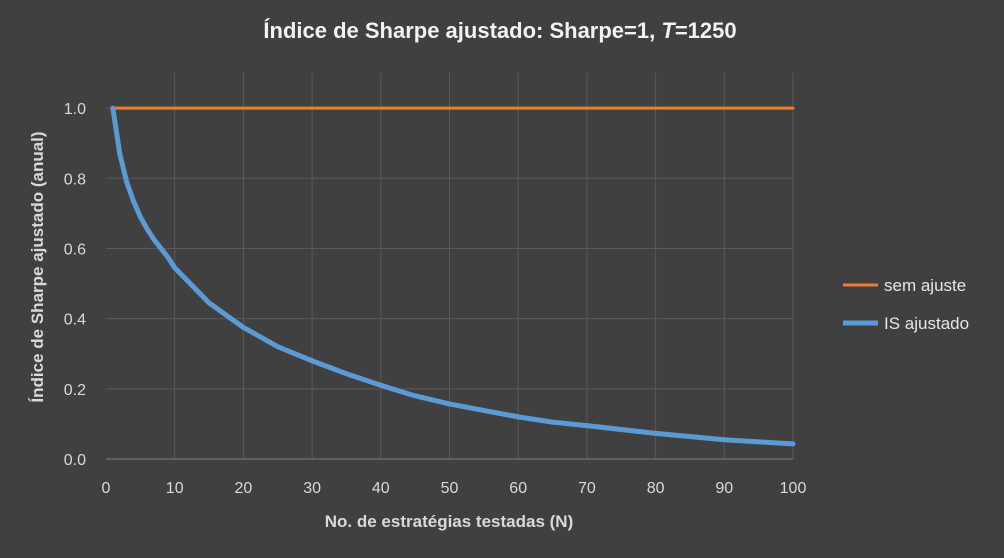  What do you see at coordinates (75, 390) in the screenshot?
I see `y-tick-label: 0.2` at bounding box center [75, 390].